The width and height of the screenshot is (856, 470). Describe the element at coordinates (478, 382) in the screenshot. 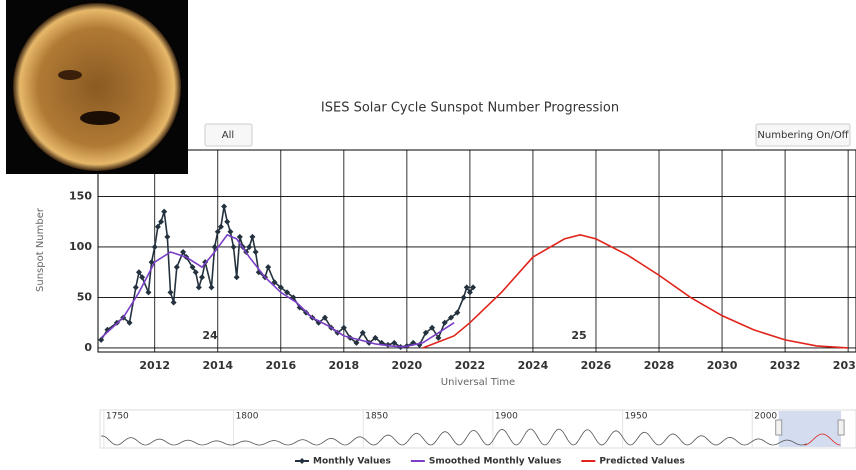

I see `x-axis-title: Universal Time` at that location.